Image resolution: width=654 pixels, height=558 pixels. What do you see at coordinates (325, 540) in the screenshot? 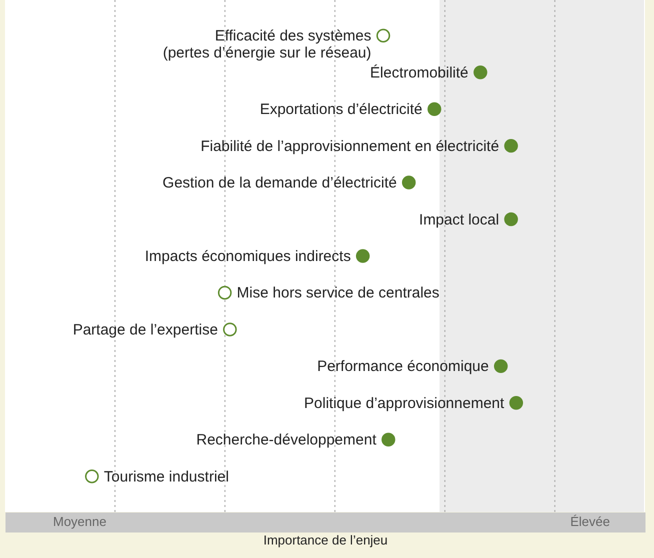
I see `x-axis-title: Importance de l’enjeu` at bounding box center [325, 540].